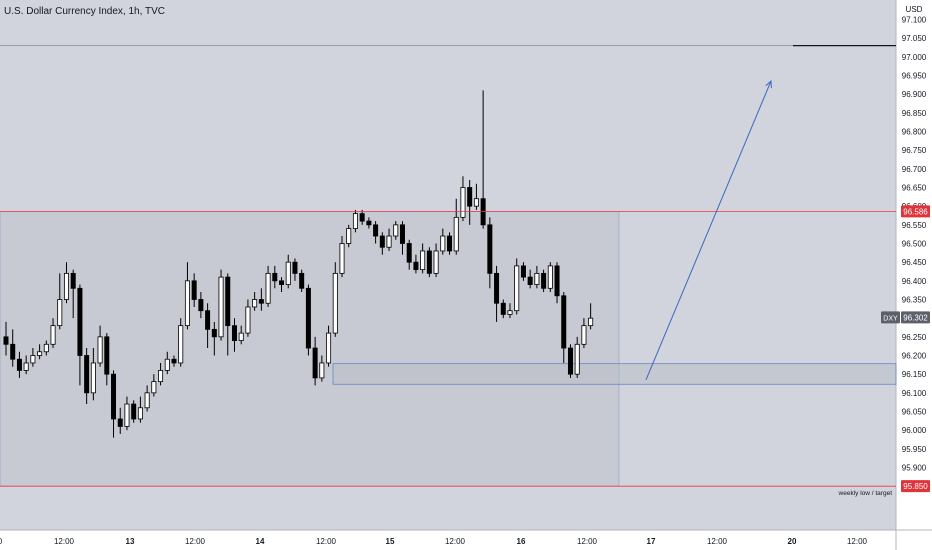  What do you see at coordinates (865, 493) in the screenshot?
I see `support-label: weekly low / target` at bounding box center [865, 493].